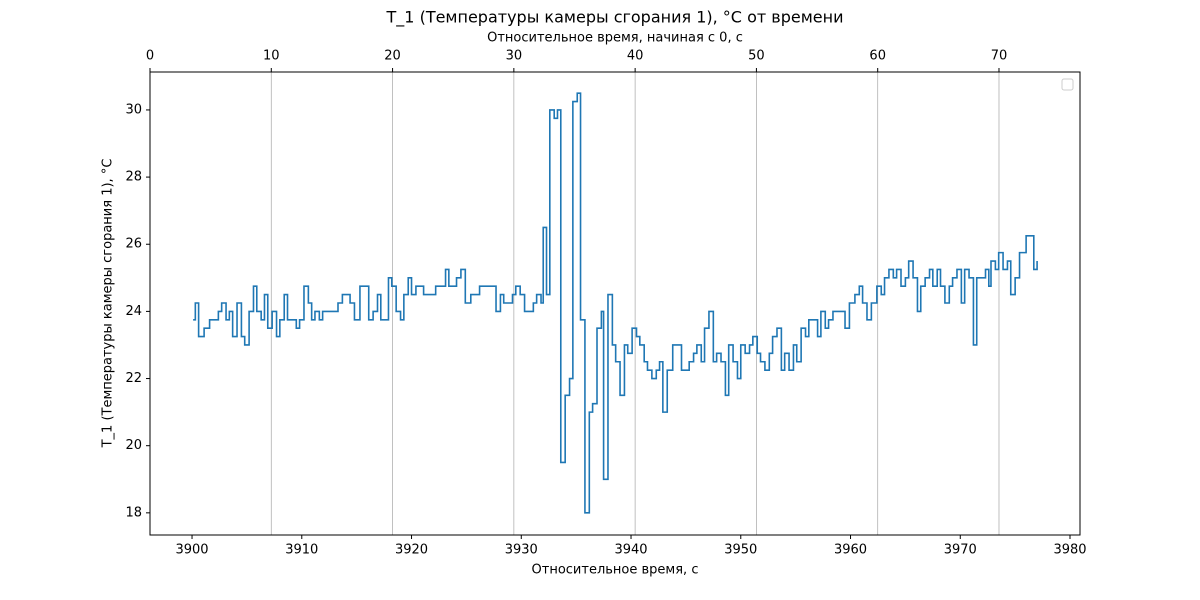  Describe the element at coordinates (133, 311) in the screenshot. I see `y-tick-label: 24` at that location.